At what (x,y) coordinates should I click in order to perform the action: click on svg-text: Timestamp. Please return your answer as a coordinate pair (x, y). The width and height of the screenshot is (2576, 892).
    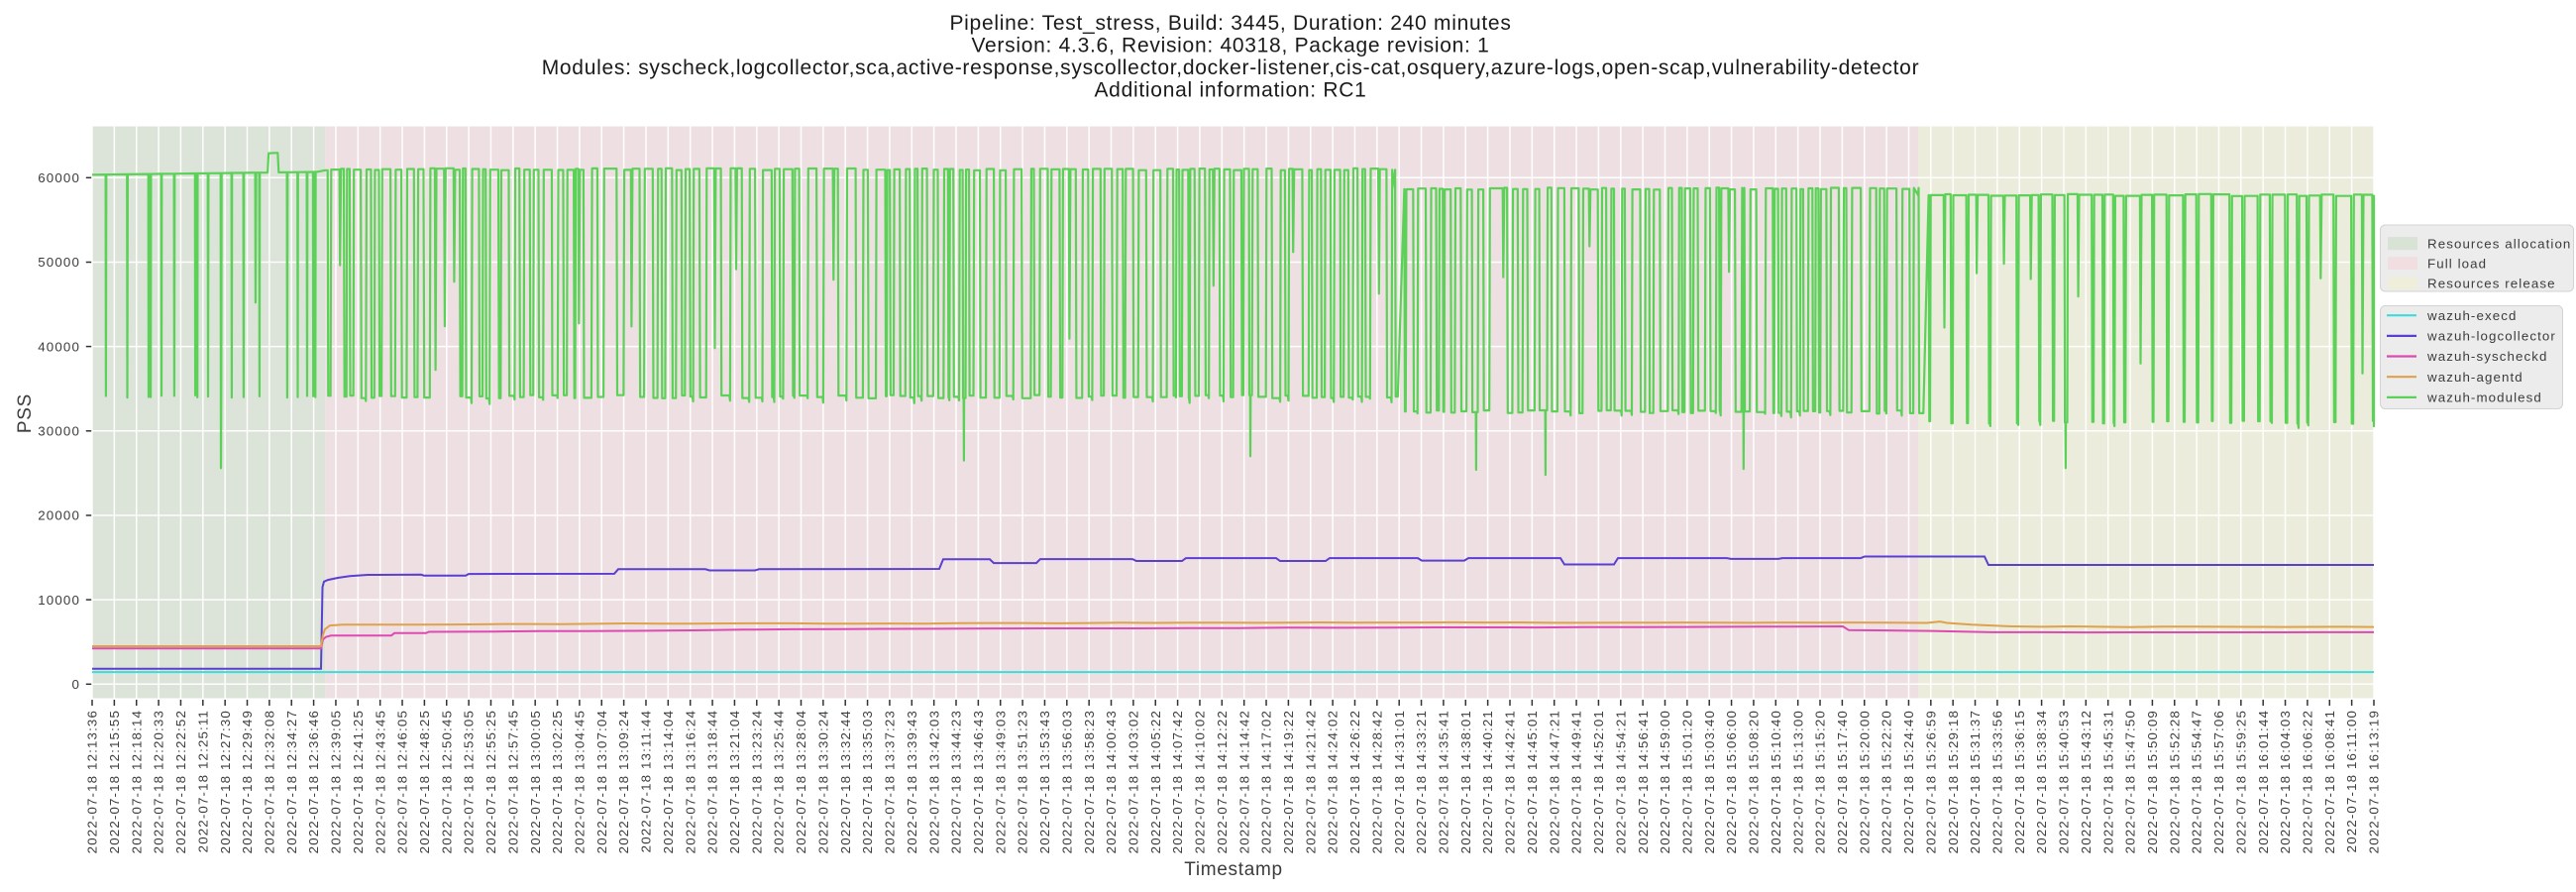
    Looking at the image, I should click on (1233, 869).